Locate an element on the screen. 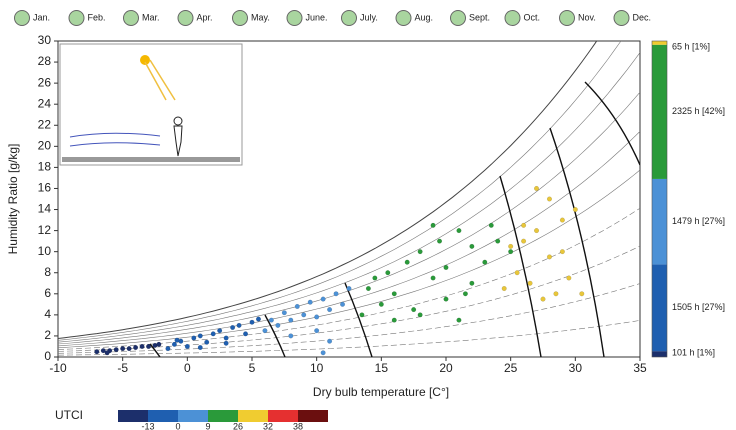 This screenshot has width=736, height=430. month-label: Nov. is located at coordinates (587, 17).